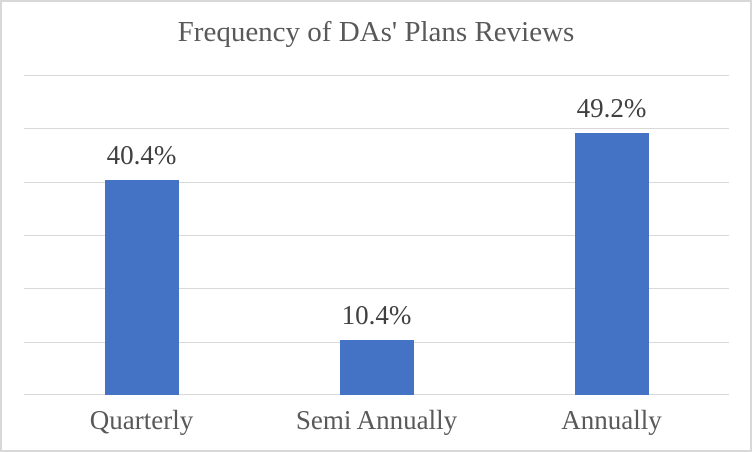 The image size is (752, 452). I want to click on x-axis: Quarterly Semi Annually Annually, so click(376, 420).